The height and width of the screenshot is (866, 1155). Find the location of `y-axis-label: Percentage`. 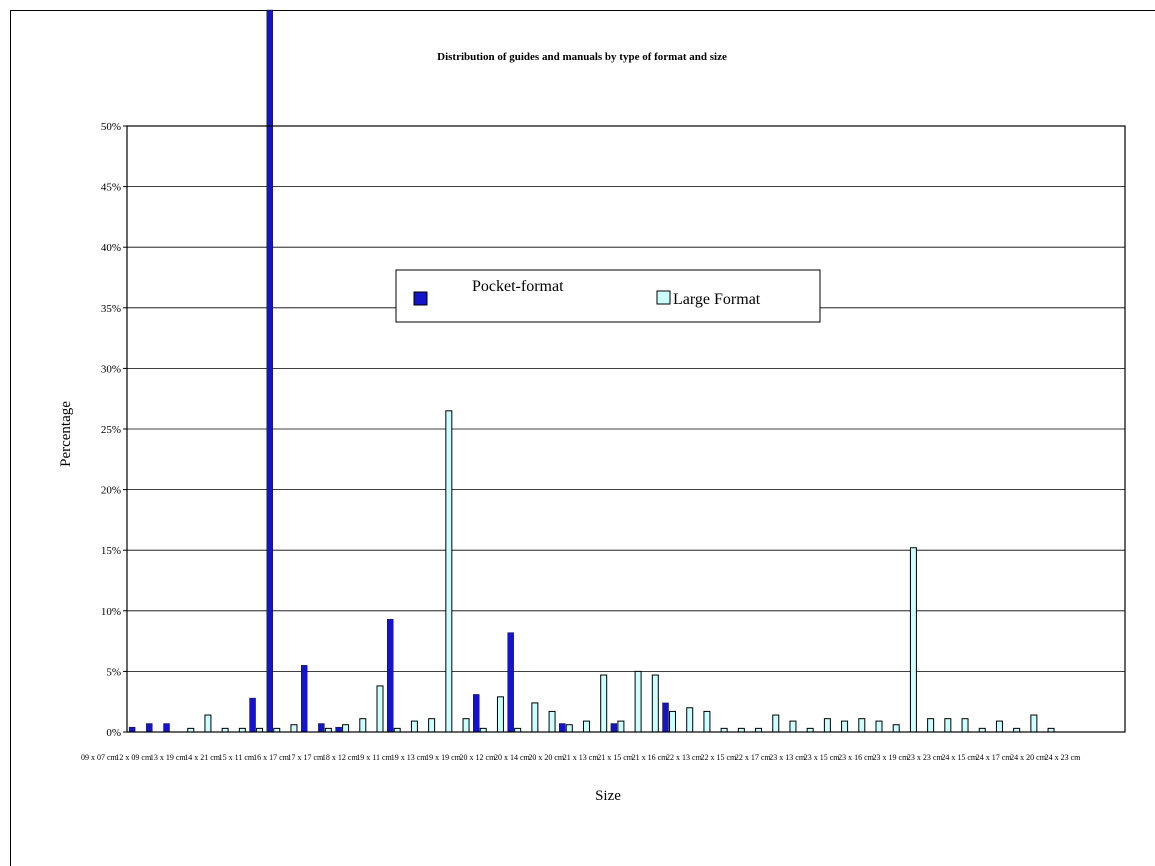

y-axis-label: Percentage is located at coordinates (66, 434).